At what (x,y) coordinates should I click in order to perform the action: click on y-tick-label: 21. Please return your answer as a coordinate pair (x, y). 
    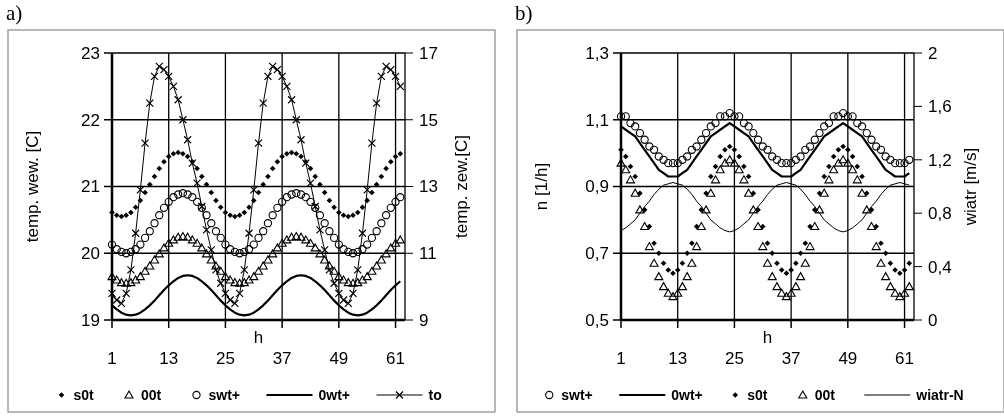
    Looking at the image, I should click on (90, 187).